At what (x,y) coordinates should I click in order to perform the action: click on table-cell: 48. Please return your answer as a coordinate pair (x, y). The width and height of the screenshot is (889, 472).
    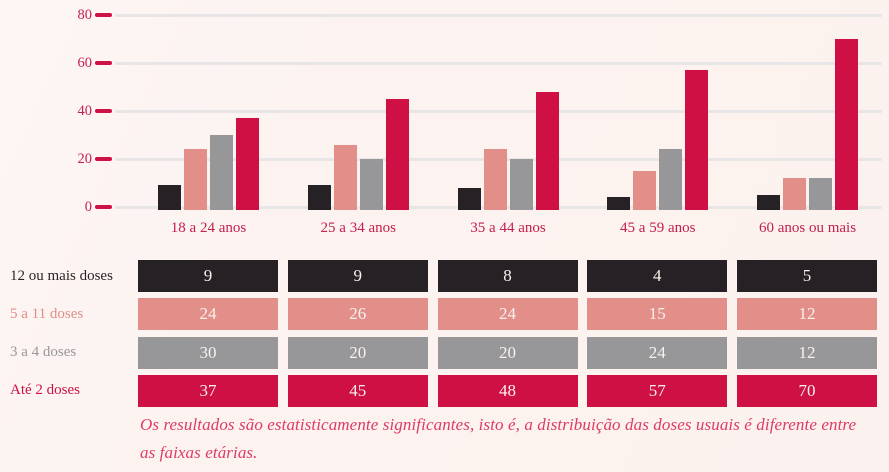
    Looking at the image, I should click on (507, 390).